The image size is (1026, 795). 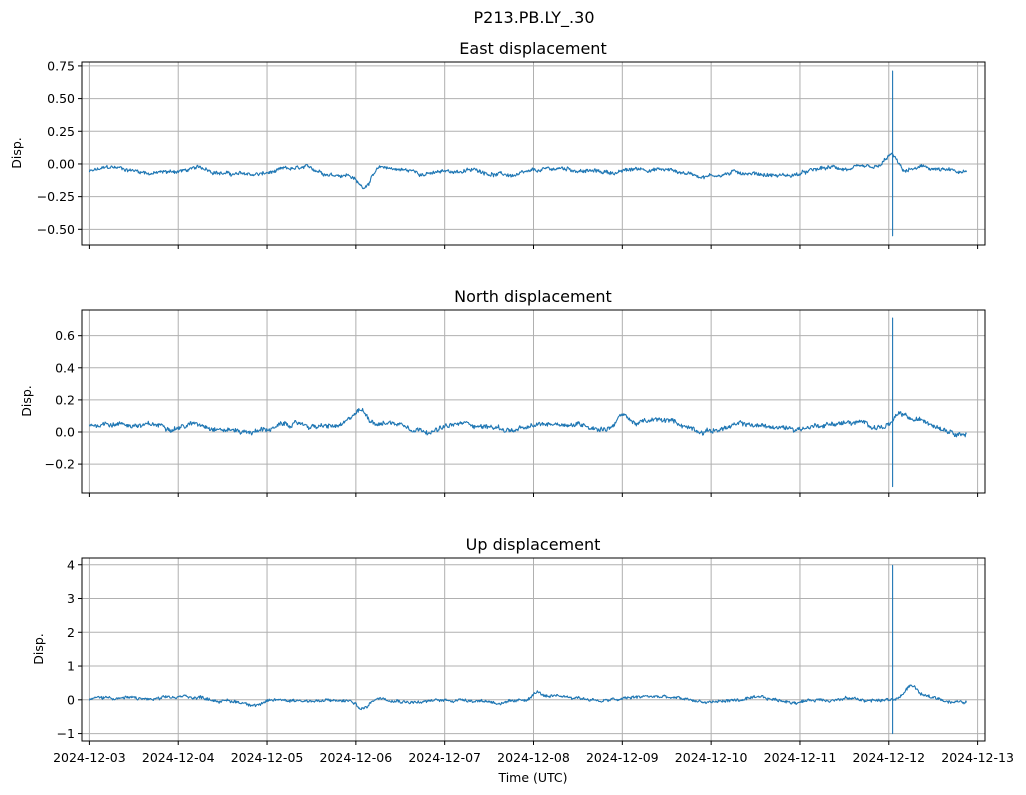 I want to click on x-tick-label: 2024-12-04, so click(x=178, y=757).